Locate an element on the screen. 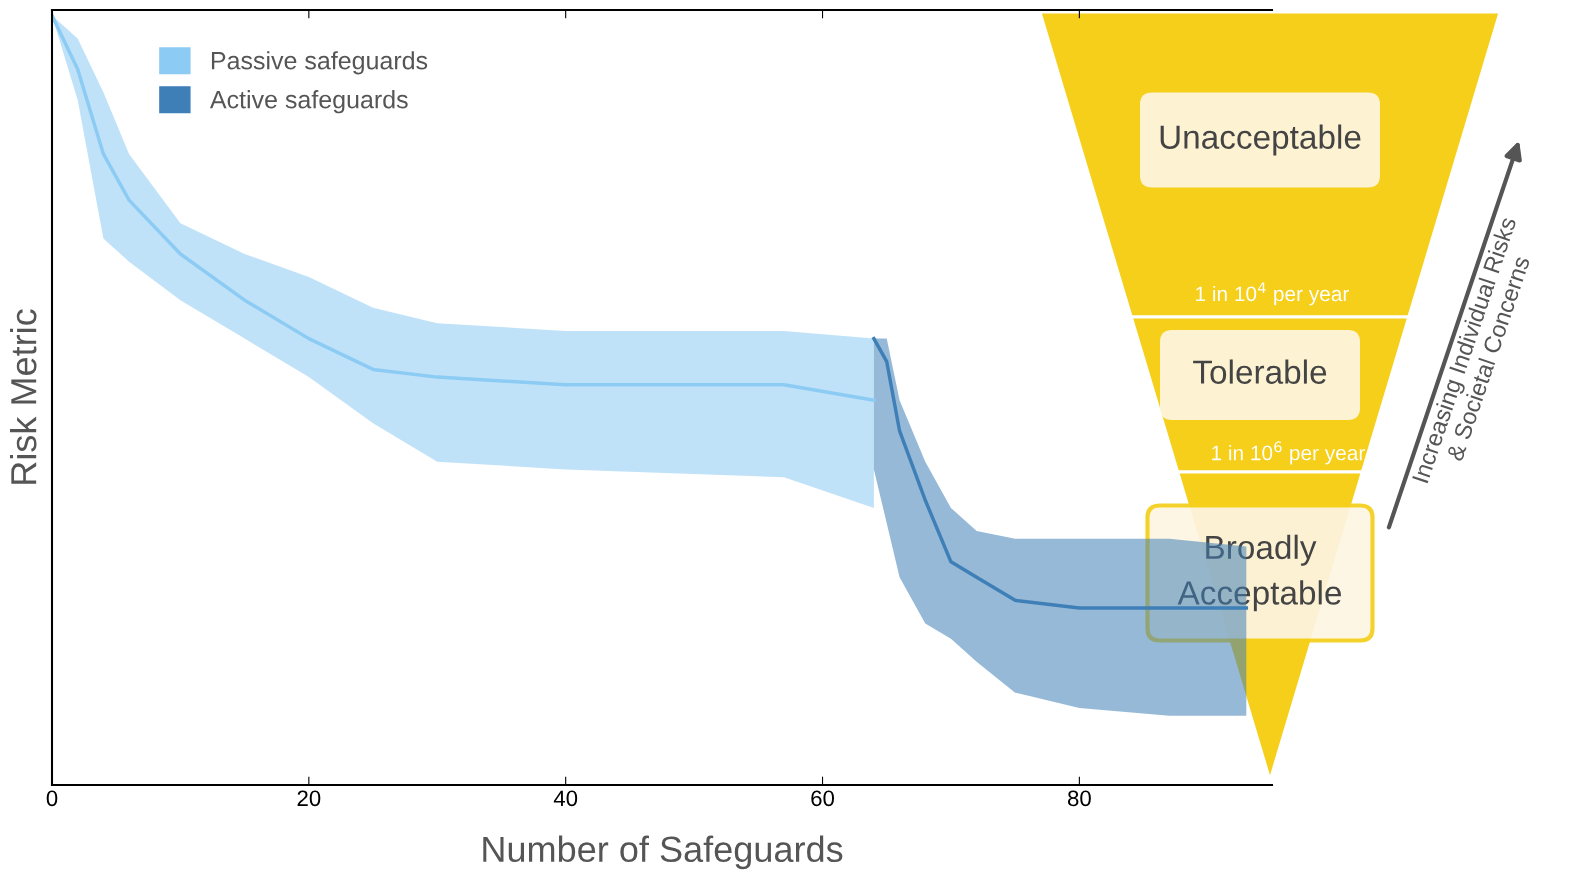 This screenshot has width=1576, height=885. x-tick-label: 80 is located at coordinates (1079, 798).